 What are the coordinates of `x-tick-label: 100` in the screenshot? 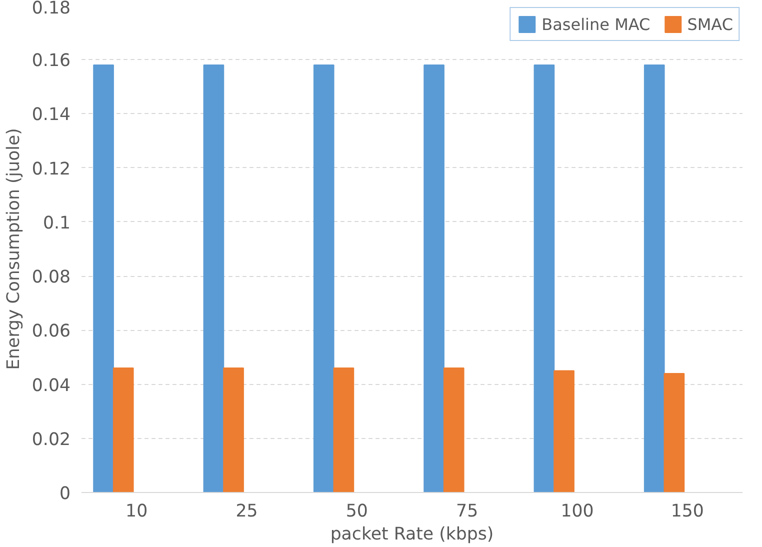 It's located at (577, 512).